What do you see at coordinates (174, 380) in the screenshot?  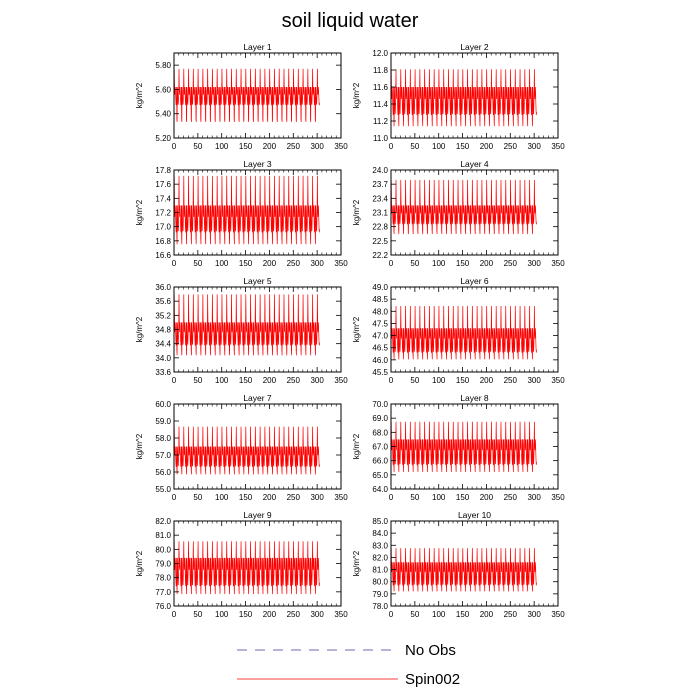 I see `x-tick-label-layer-5: 0` at bounding box center [174, 380].